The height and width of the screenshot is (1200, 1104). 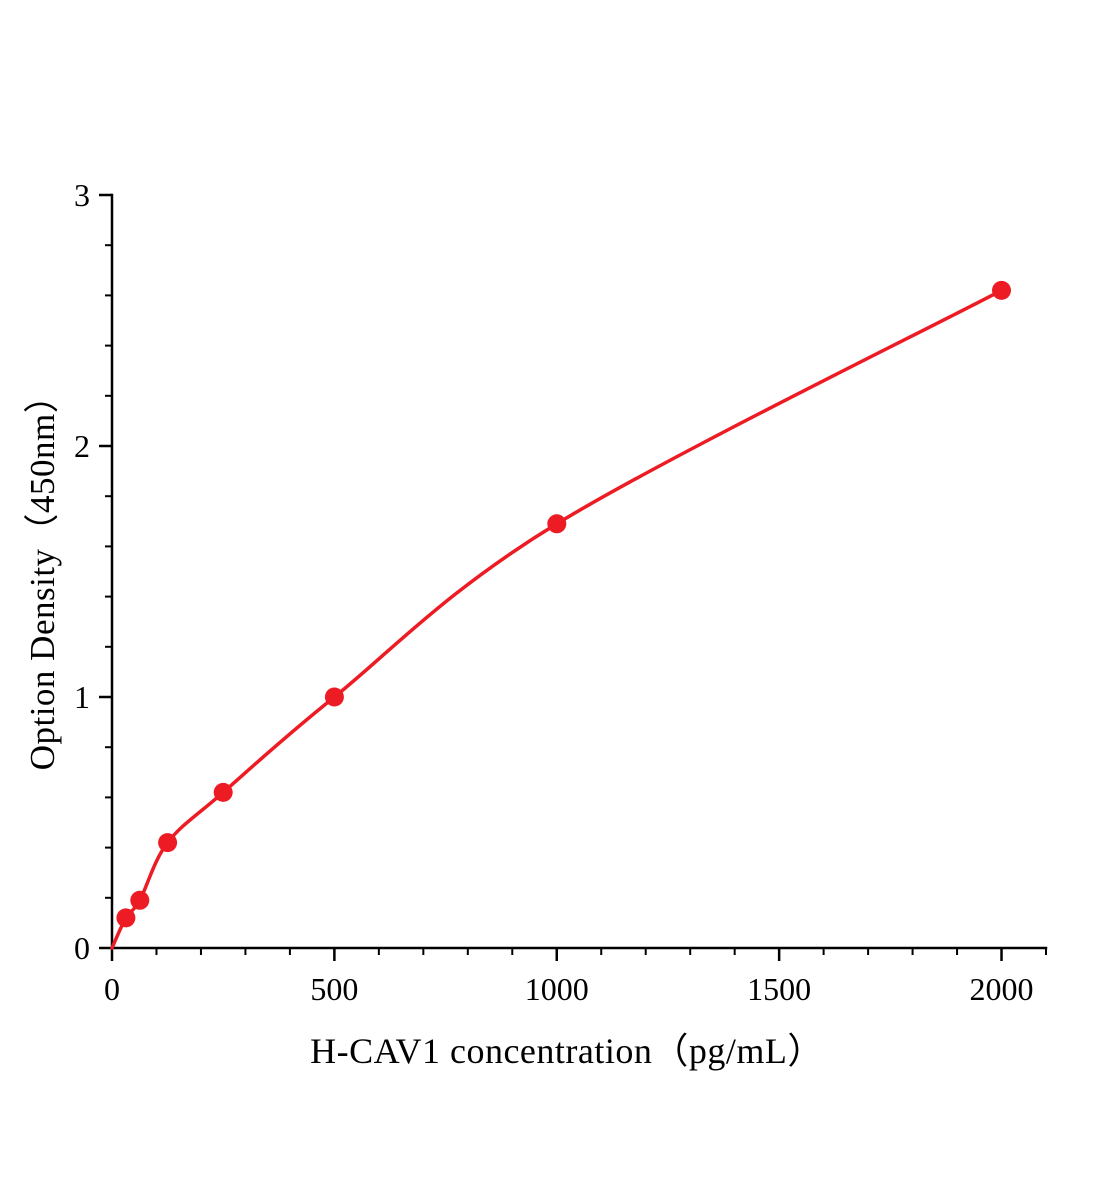 I want to click on x-tick-label: 0, so click(x=112, y=989).